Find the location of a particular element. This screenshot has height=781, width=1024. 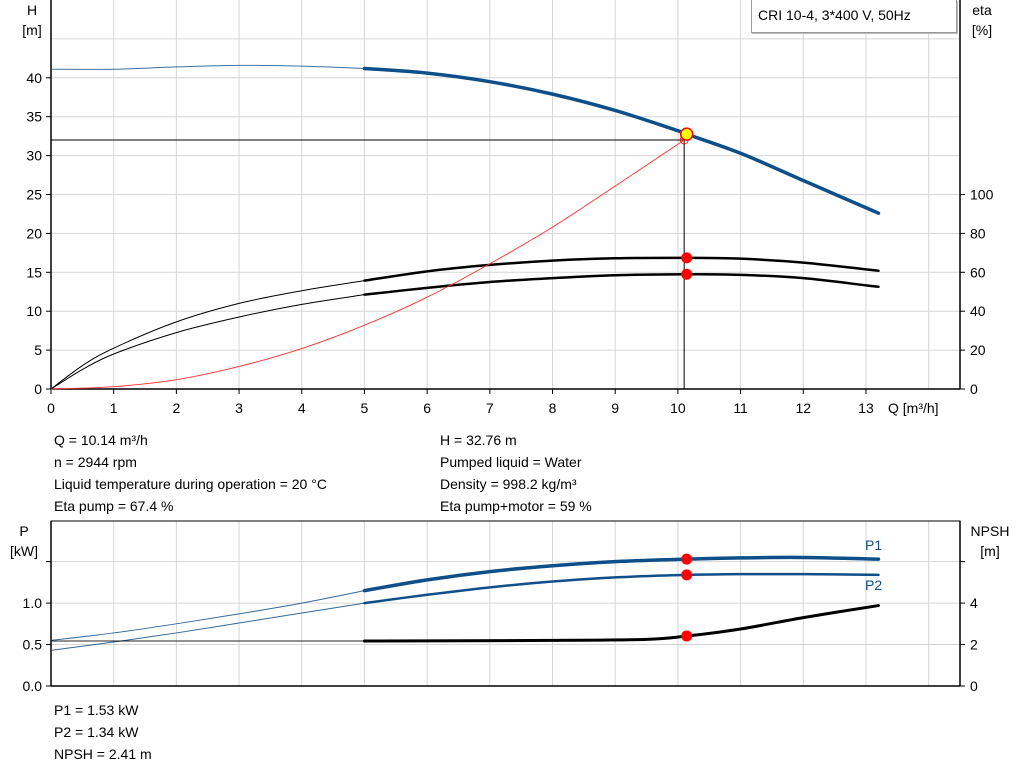

h-tick-label: 35 is located at coordinates (34, 117).